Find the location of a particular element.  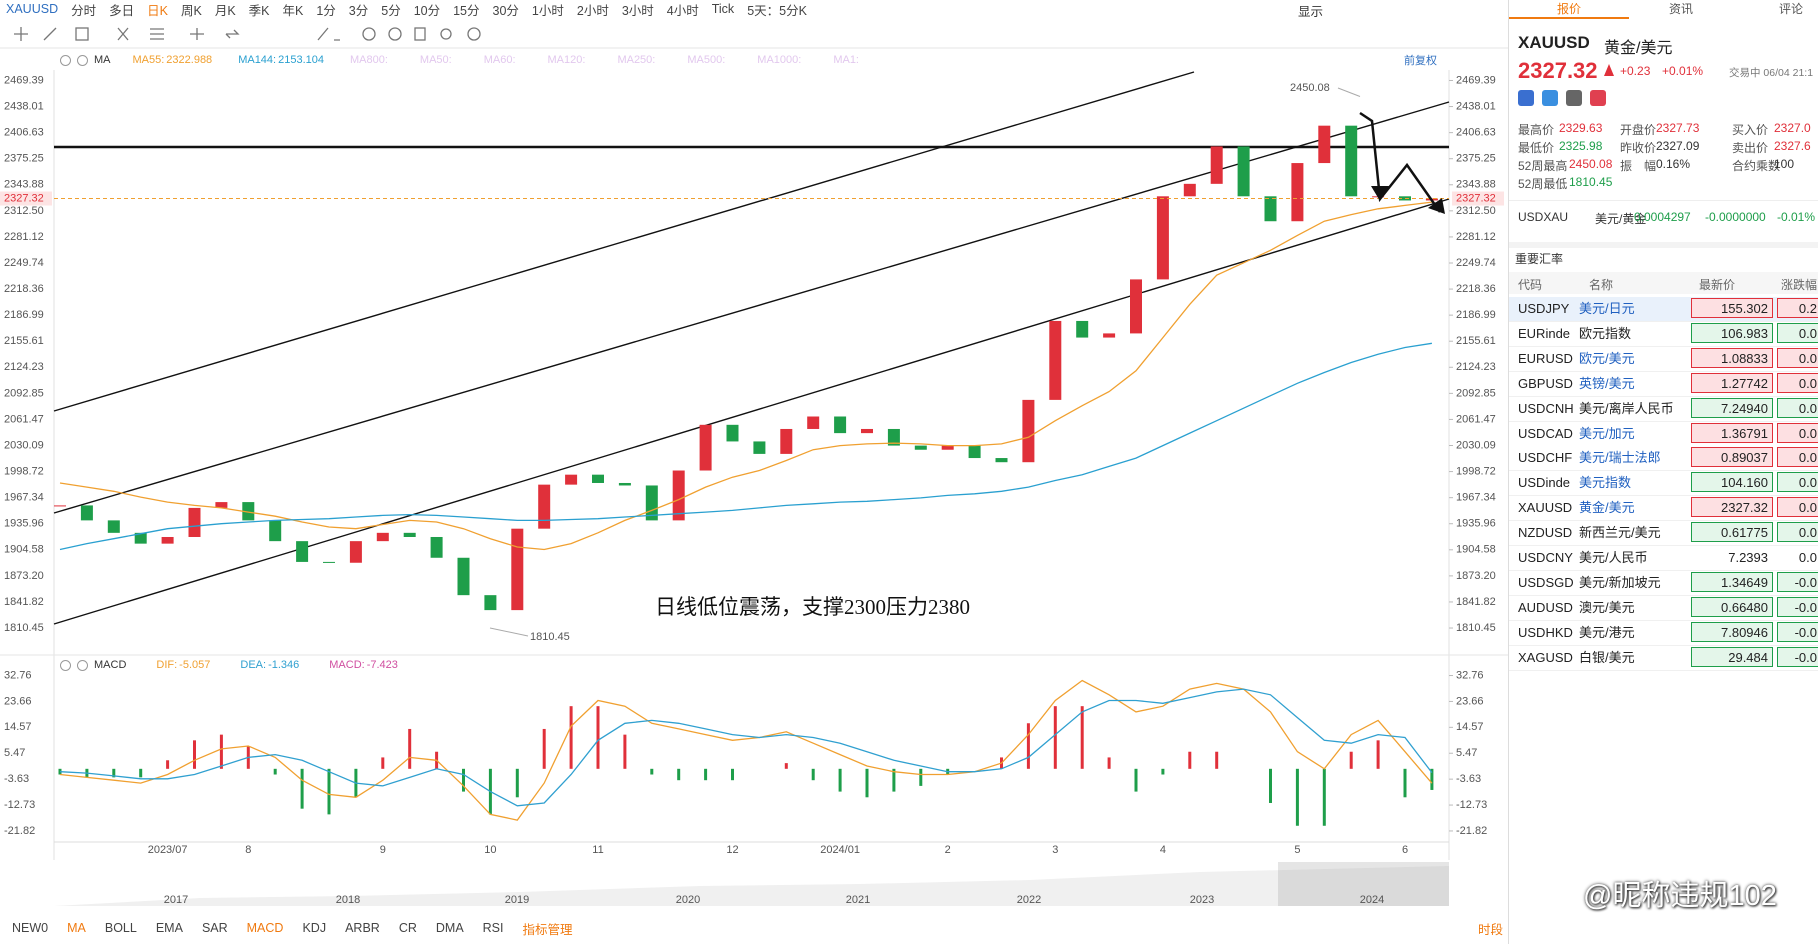

panel-tab: 资讯 is located at coordinates (1681, 9).